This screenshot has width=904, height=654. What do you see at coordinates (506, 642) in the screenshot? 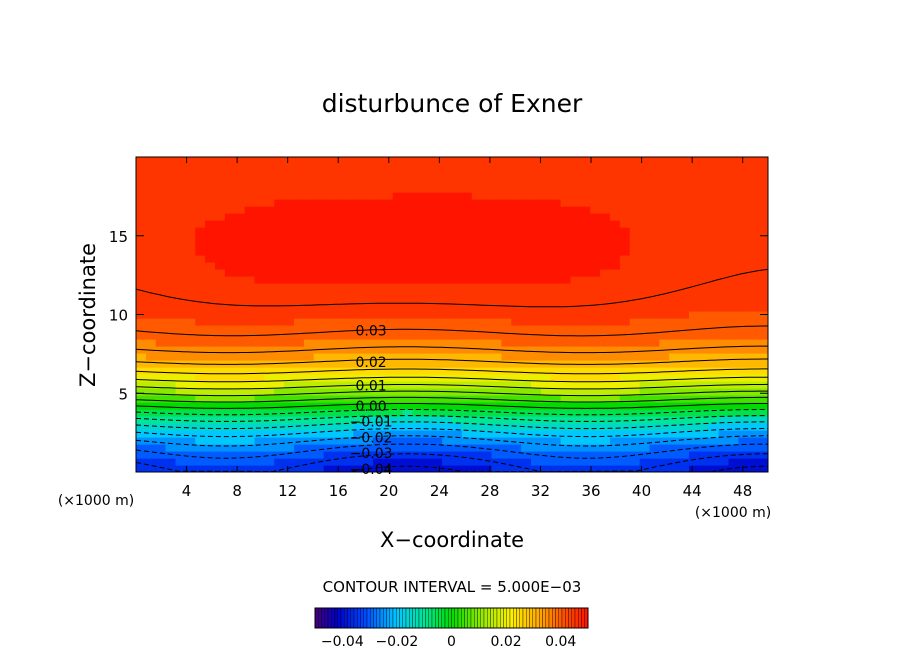
I see `colorbar-tick-label: 0.02` at bounding box center [506, 642].